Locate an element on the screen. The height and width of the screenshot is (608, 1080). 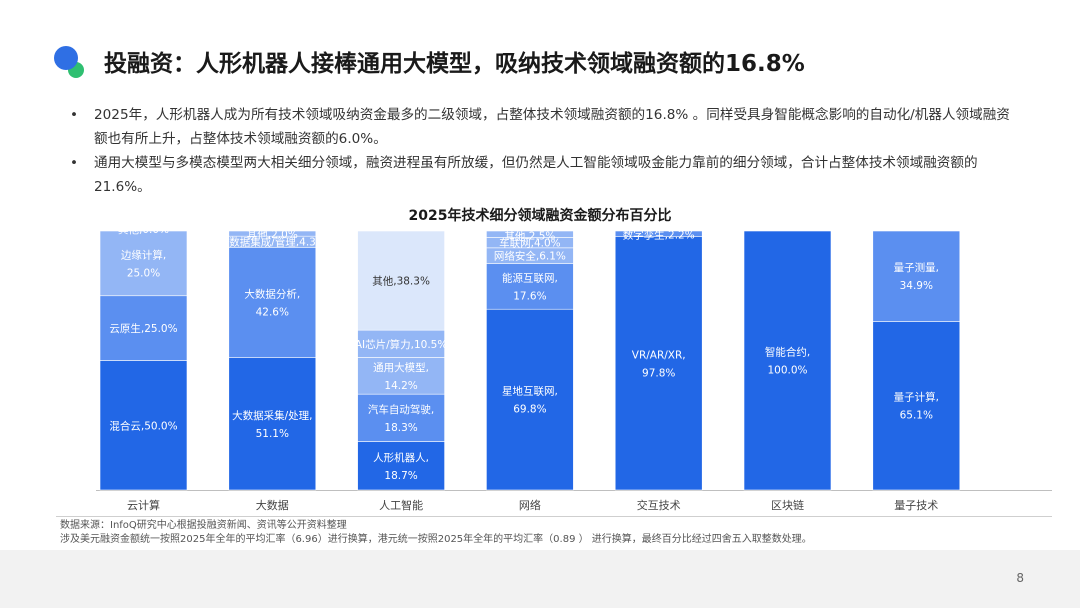
x-tick-label: 云计算 is located at coordinates (143, 505).